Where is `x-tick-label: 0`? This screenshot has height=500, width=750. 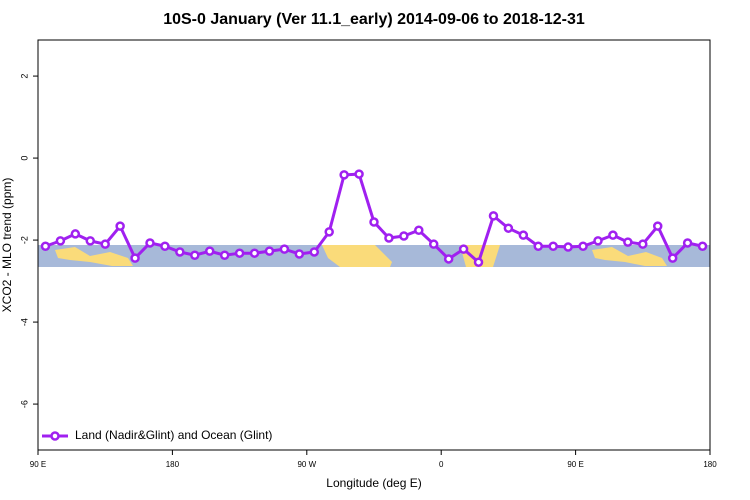 x-tick-label: 0 is located at coordinates (441, 464).